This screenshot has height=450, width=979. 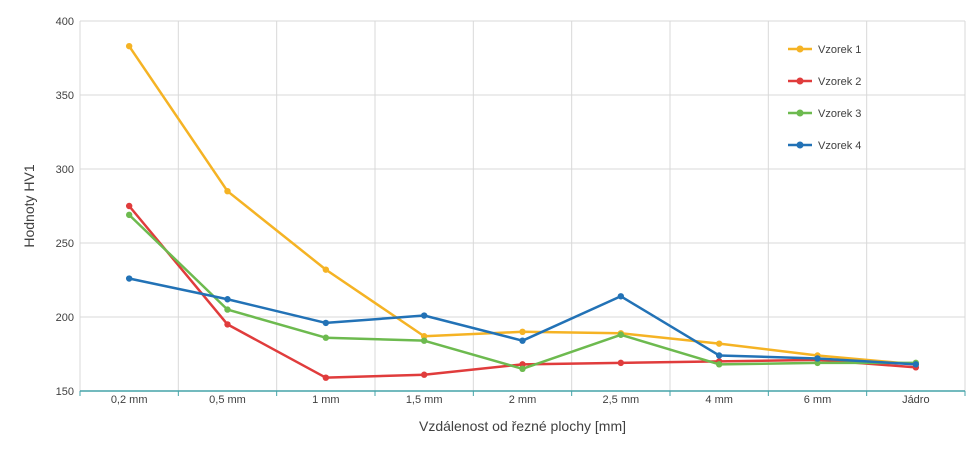 I want to click on legend-label: Vzorek 3, so click(x=839, y=114).